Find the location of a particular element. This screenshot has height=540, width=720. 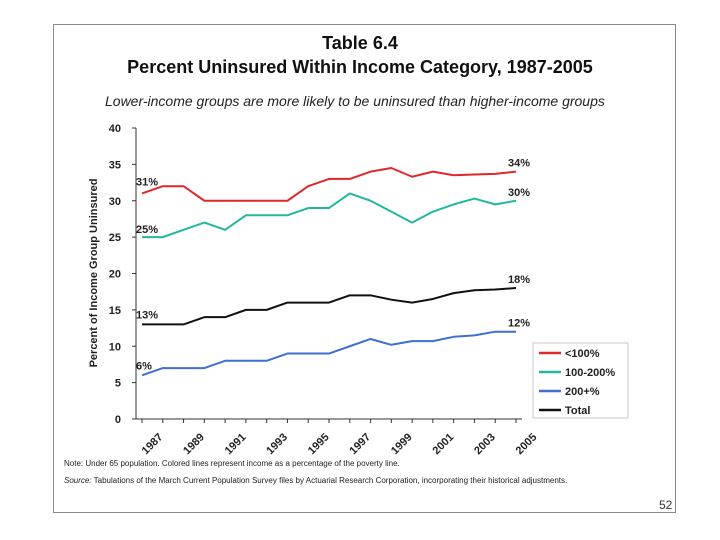

series-end-label: 12% is located at coordinates (519, 324).